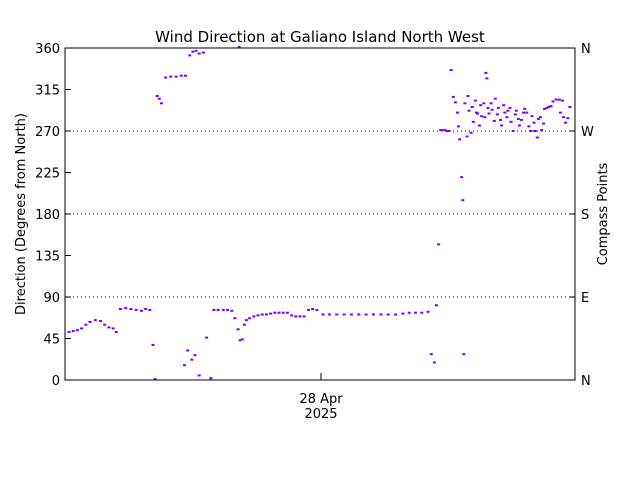 The width and height of the screenshot is (640, 480). I want to click on compass-tick-label: S, so click(585, 215).